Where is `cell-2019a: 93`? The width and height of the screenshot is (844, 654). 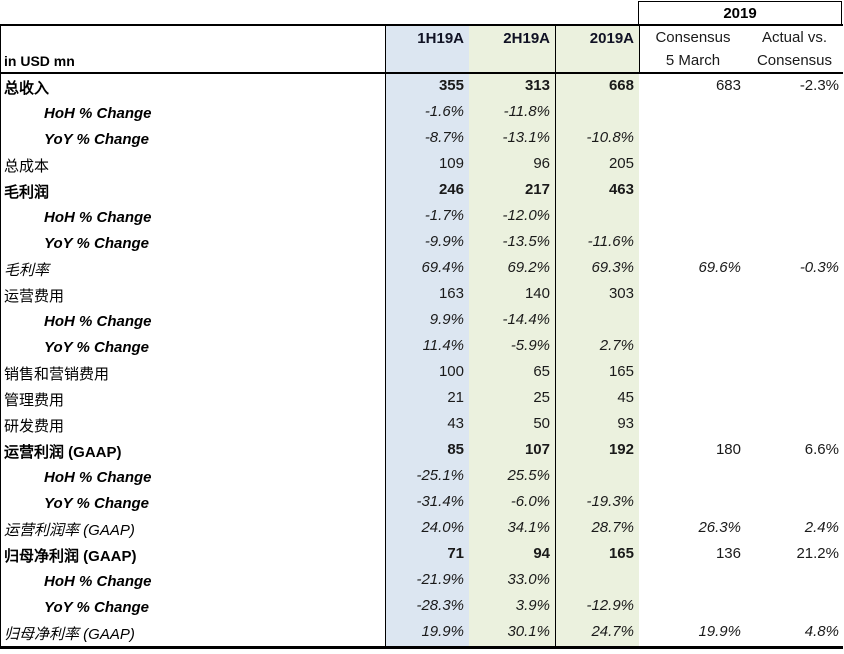
cell-2019a: 93 is located at coordinates (597, 425).